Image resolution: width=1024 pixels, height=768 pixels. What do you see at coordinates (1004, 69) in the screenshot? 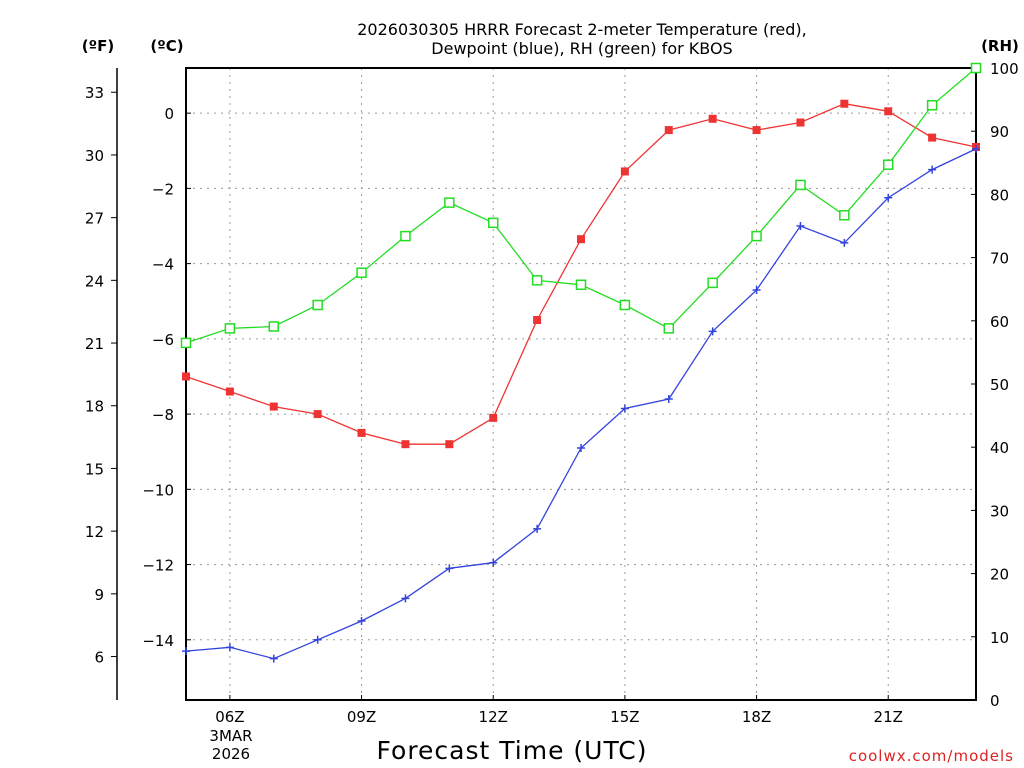
I see `rh-tick-label: 100` at bounding box center [1004, 69].